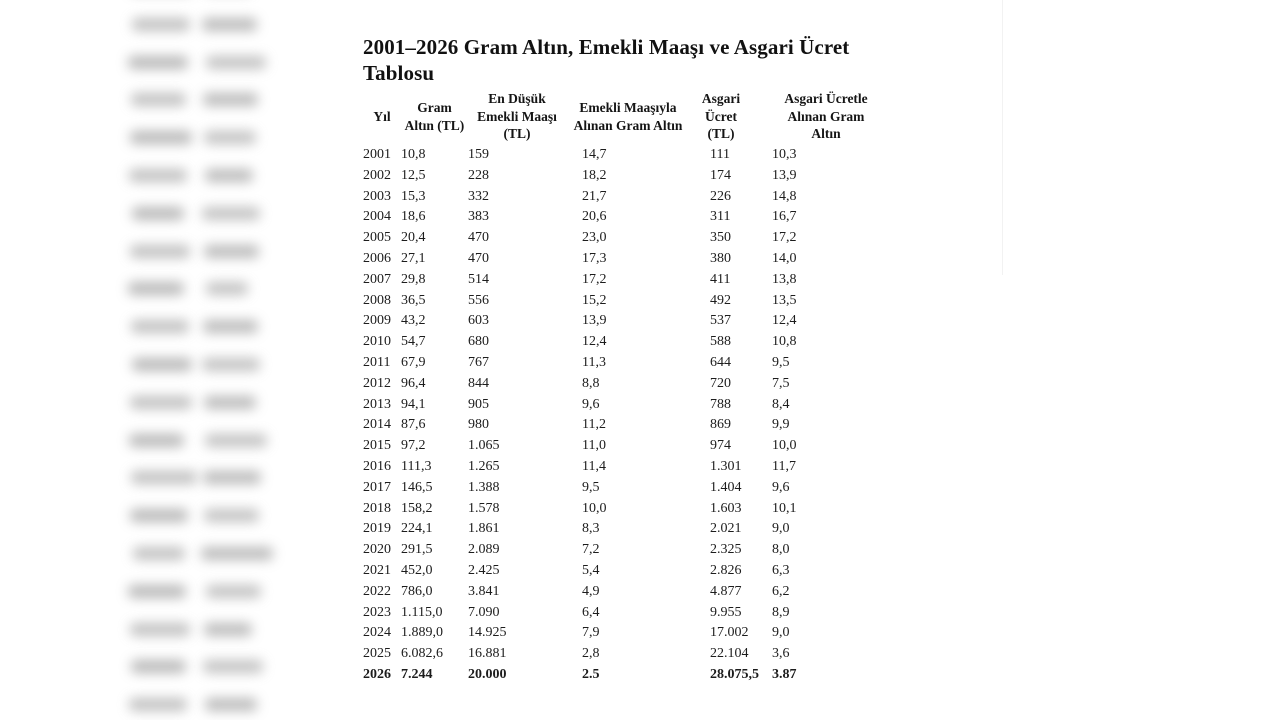 Image resolution: width=1280 pixels, height=720 pixels. Describe the element at coordinates (413, 342) in the screenshot. I see `table-cell: 54,7` at that location.